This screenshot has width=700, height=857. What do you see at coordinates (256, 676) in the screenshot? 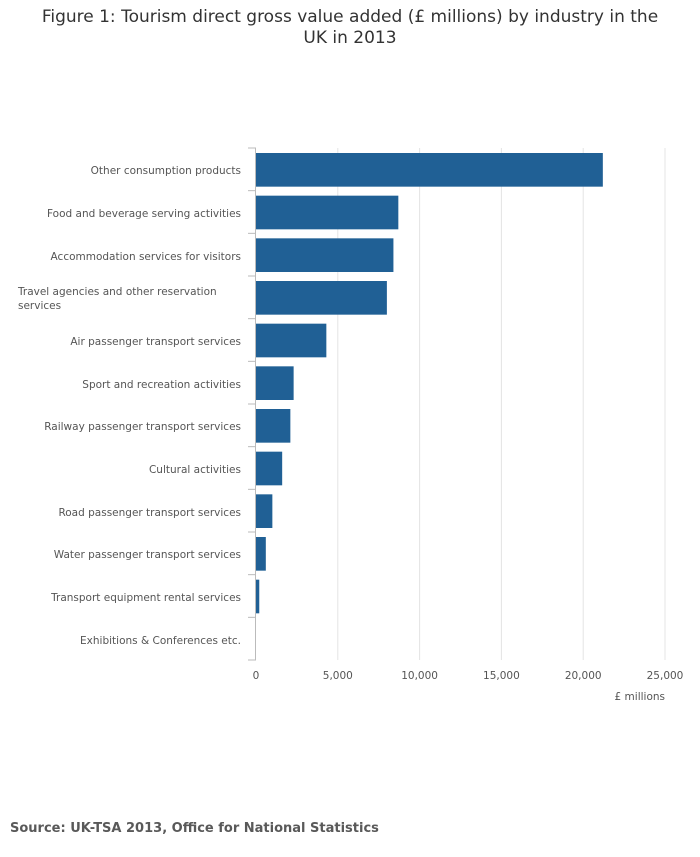
I see `x-tick-label: 0` at bounding box center [256, 676].